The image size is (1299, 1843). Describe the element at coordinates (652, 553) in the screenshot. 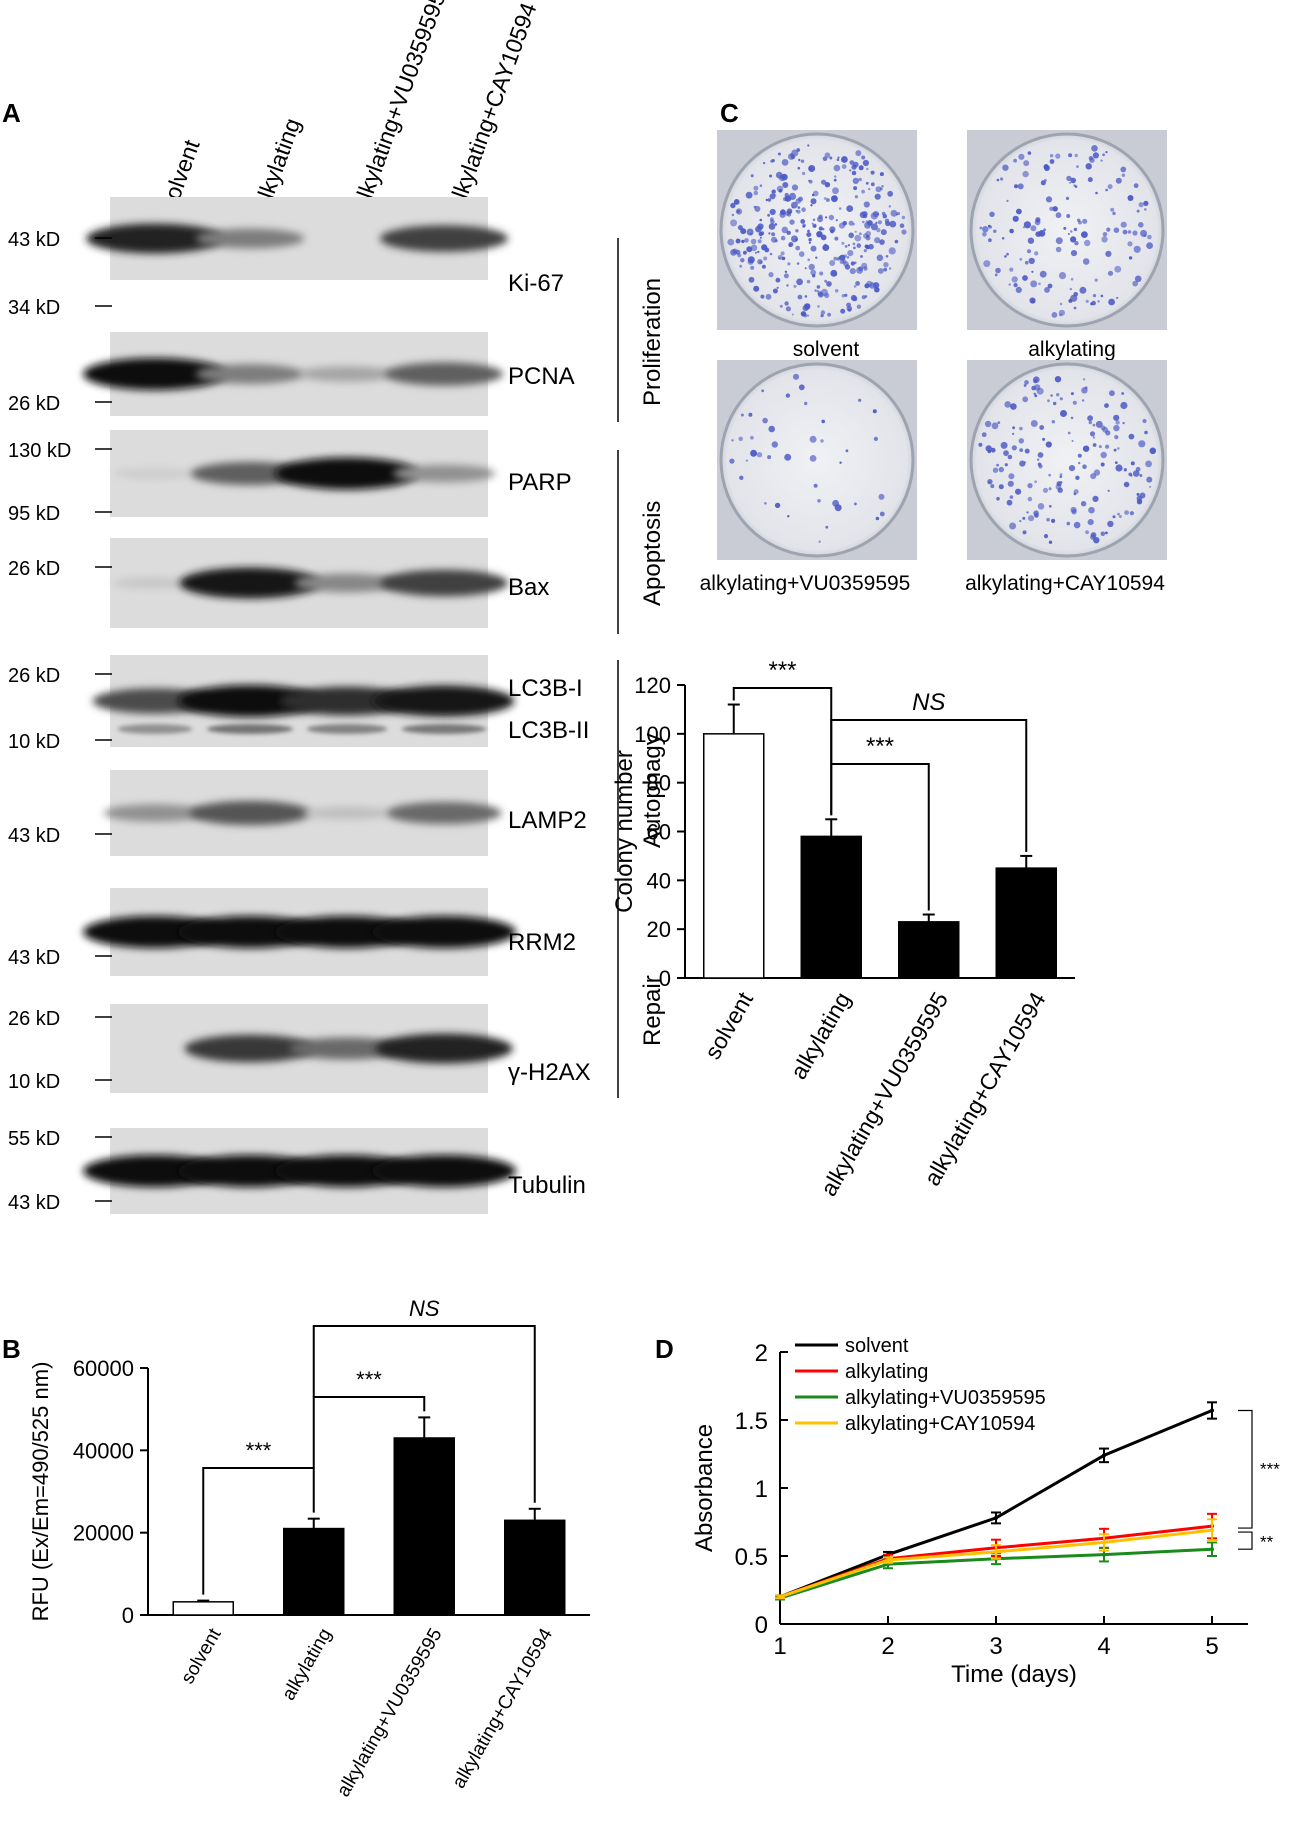

I see `group-label-apoptosis: Apoptosis` at that location.